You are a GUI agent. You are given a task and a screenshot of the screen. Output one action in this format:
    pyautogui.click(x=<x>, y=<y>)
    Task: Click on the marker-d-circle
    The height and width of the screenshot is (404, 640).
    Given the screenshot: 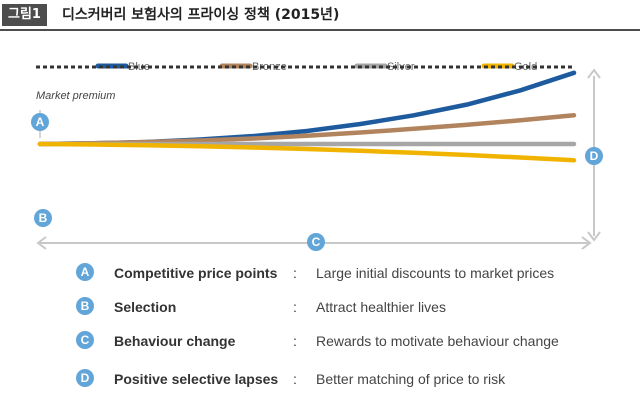 What is the action you would take?
    pyautogui.click(x=594, y=156)
    